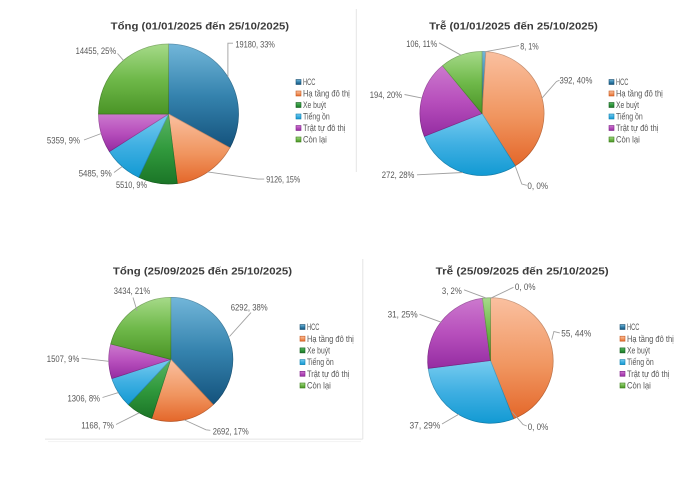  I want to click on svg-text: 1507, 9%, so click(63, 359).